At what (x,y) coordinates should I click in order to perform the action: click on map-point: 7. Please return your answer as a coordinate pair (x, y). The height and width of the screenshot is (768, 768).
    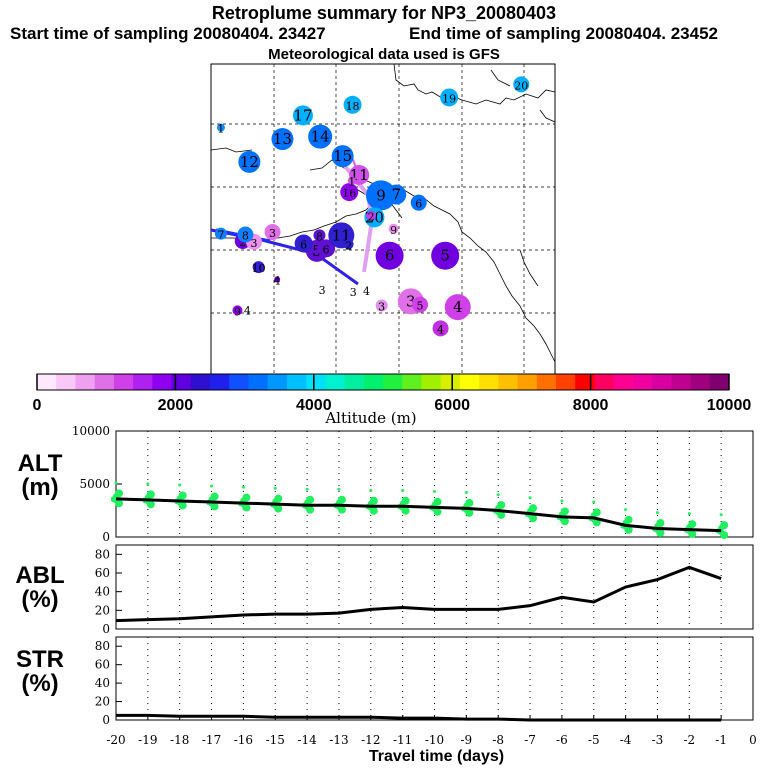
    Looking at the image, I should click on (396, 194).